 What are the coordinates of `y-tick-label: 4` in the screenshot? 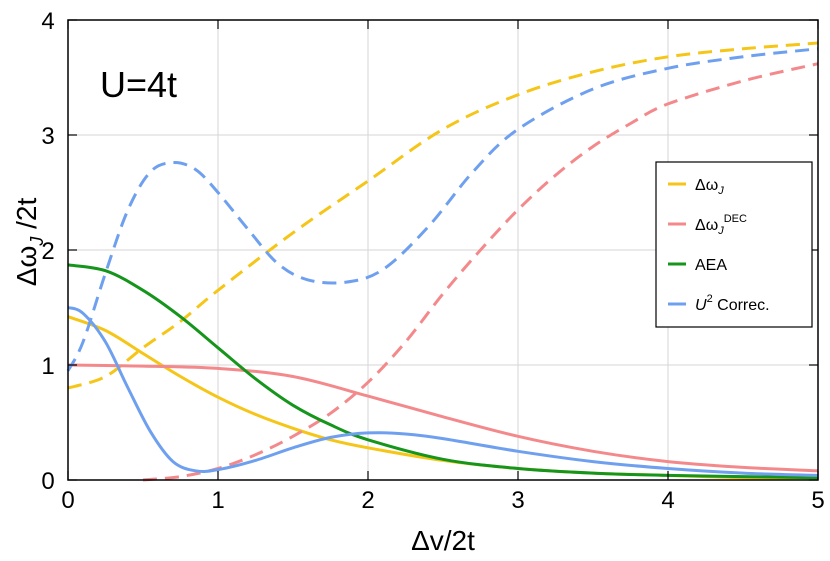 It's located at (47, 21).